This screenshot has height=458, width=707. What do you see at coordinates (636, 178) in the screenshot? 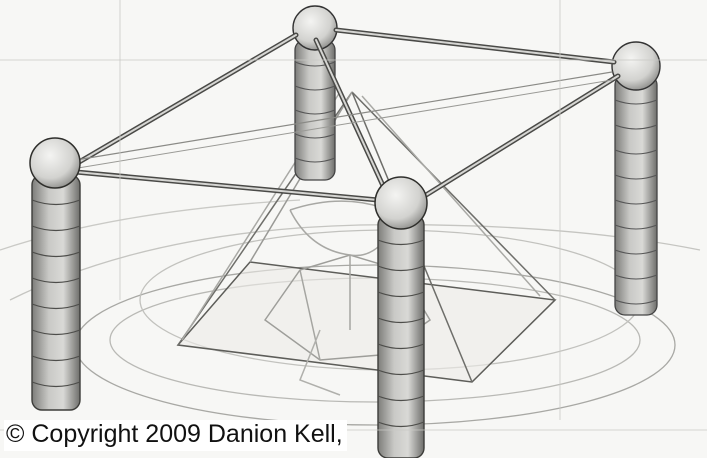
I see `column-back-right` at bounding box center [636, 178].